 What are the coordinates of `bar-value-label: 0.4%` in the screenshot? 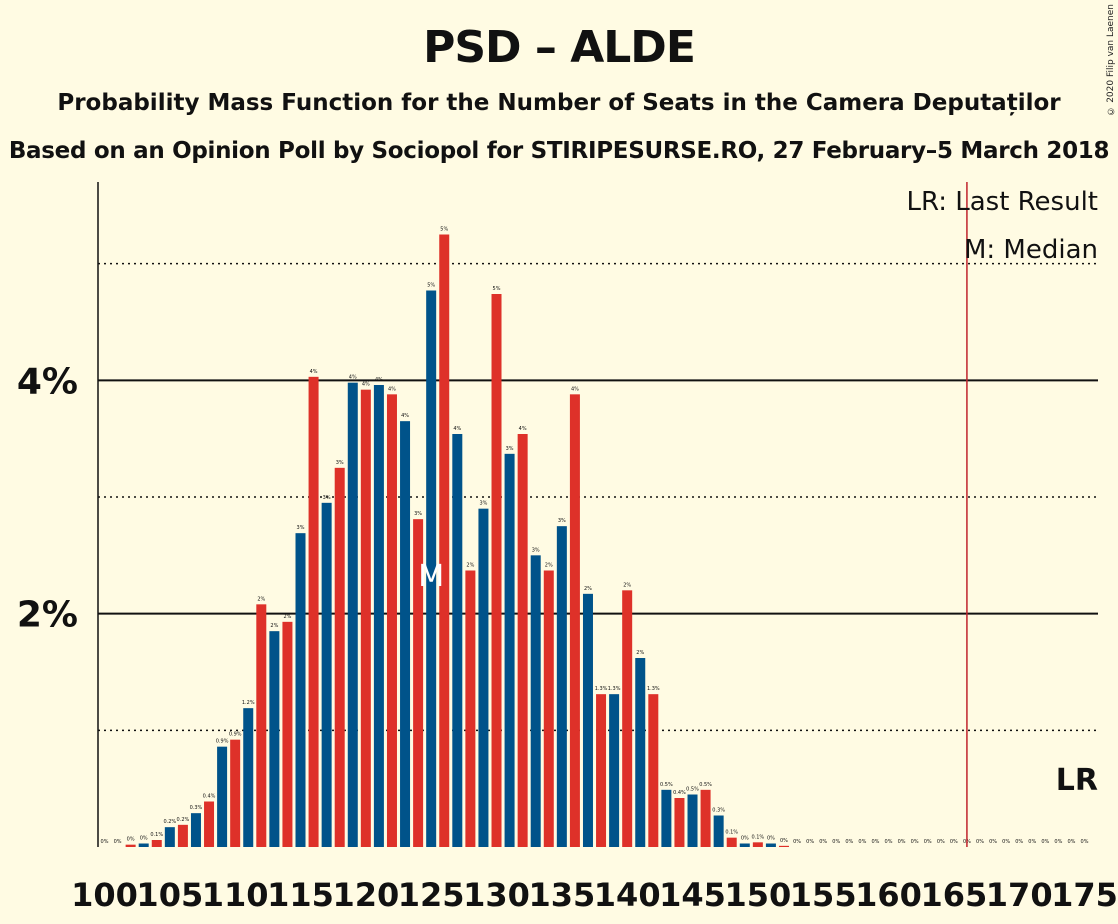 It's located at (679, 793).